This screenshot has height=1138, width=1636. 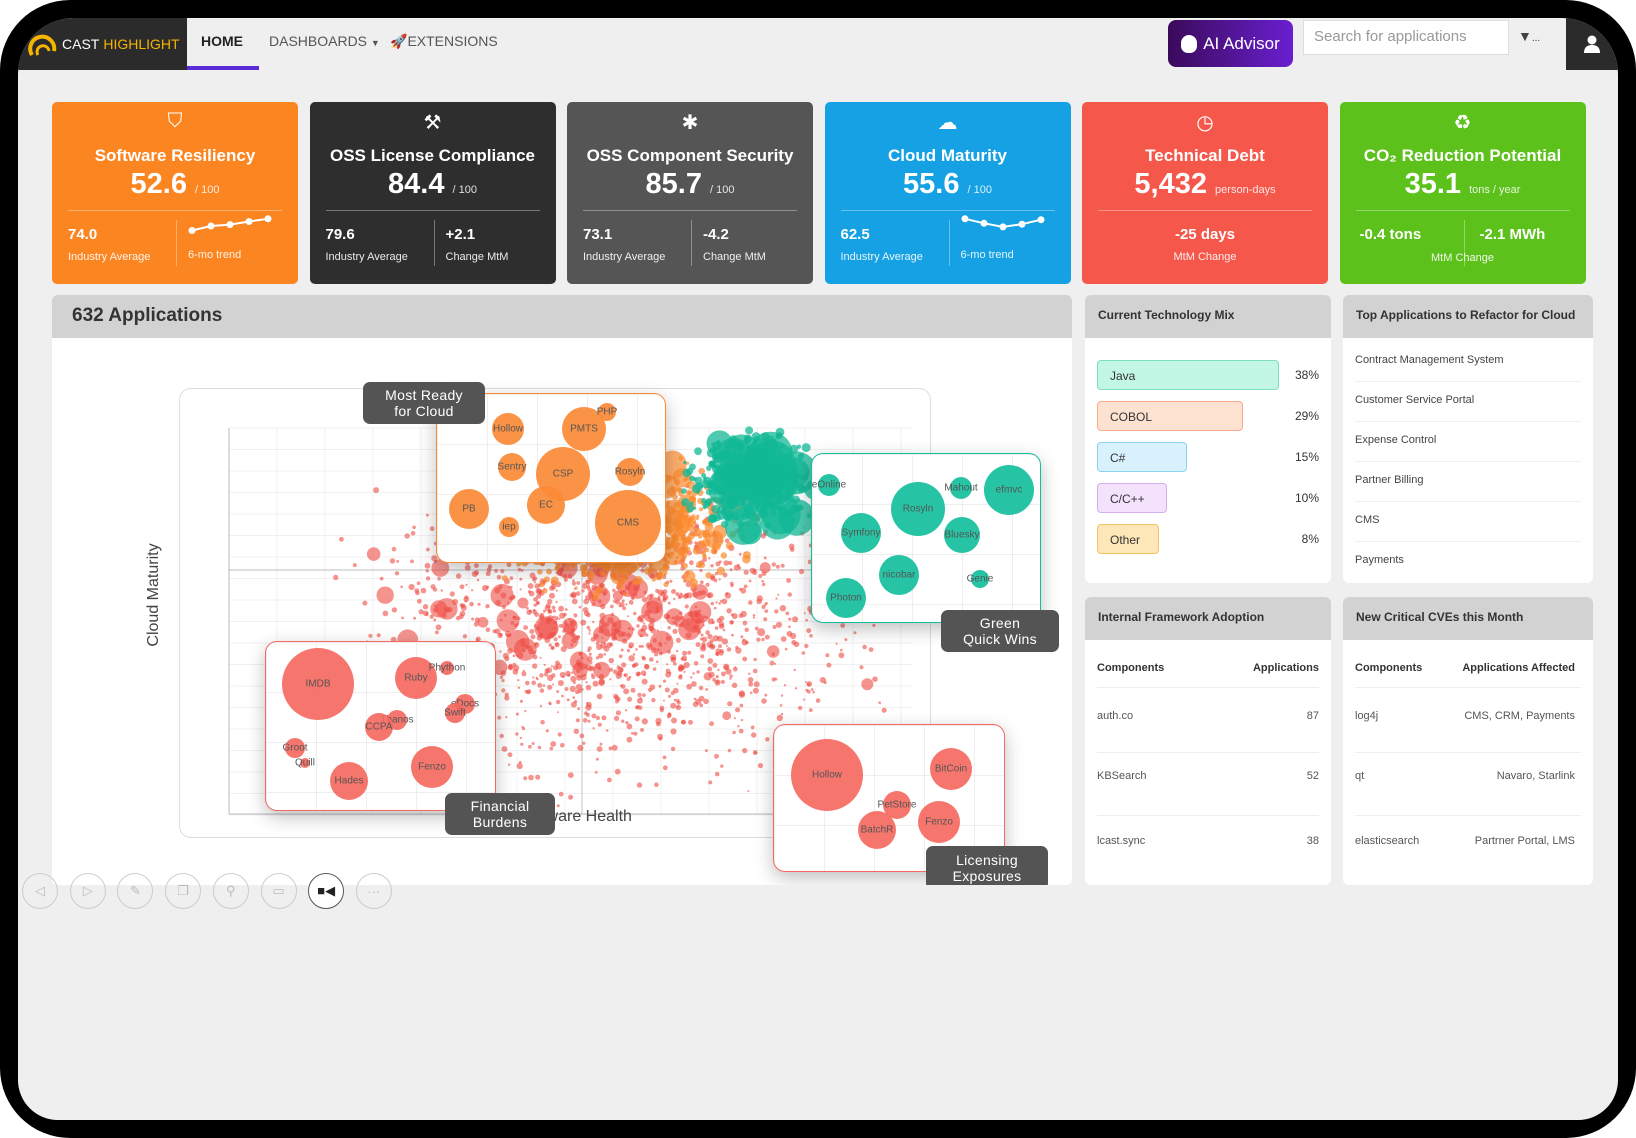 I want to click on tech-mix-bar: Java, so click(x=1188, y=375).